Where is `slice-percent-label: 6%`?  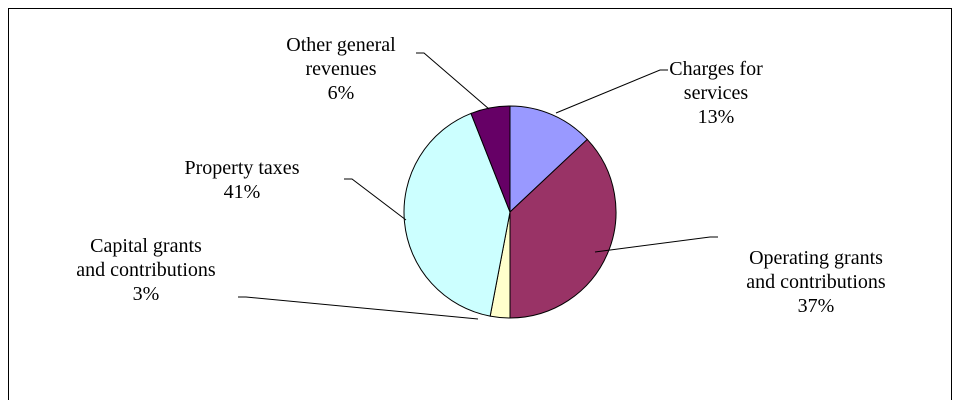
slice-percent-label: 6% is located at coordinates (341, 93).